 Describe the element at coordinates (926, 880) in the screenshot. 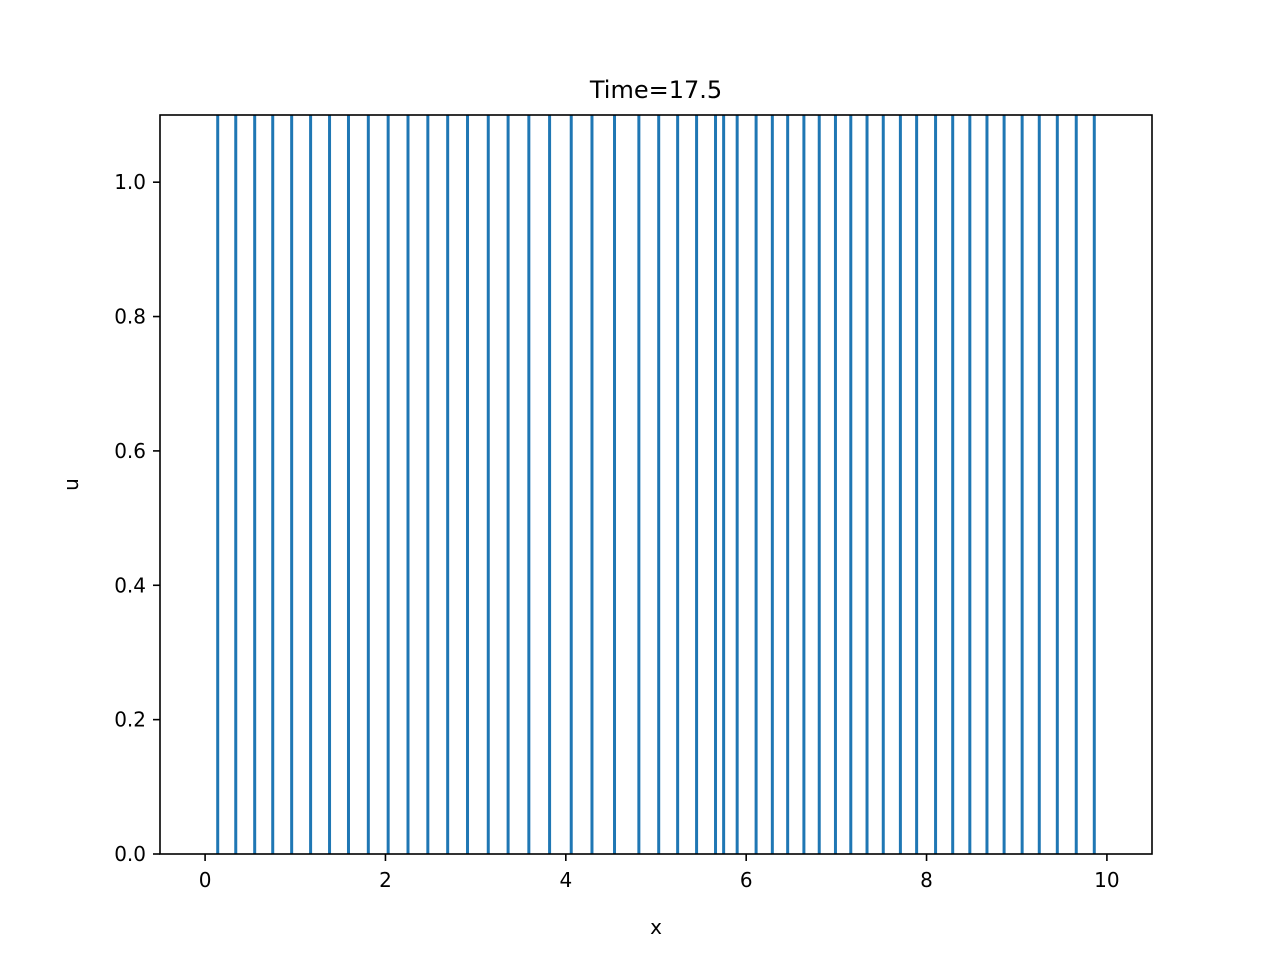

I see `x-tick-label: 8` at that location.